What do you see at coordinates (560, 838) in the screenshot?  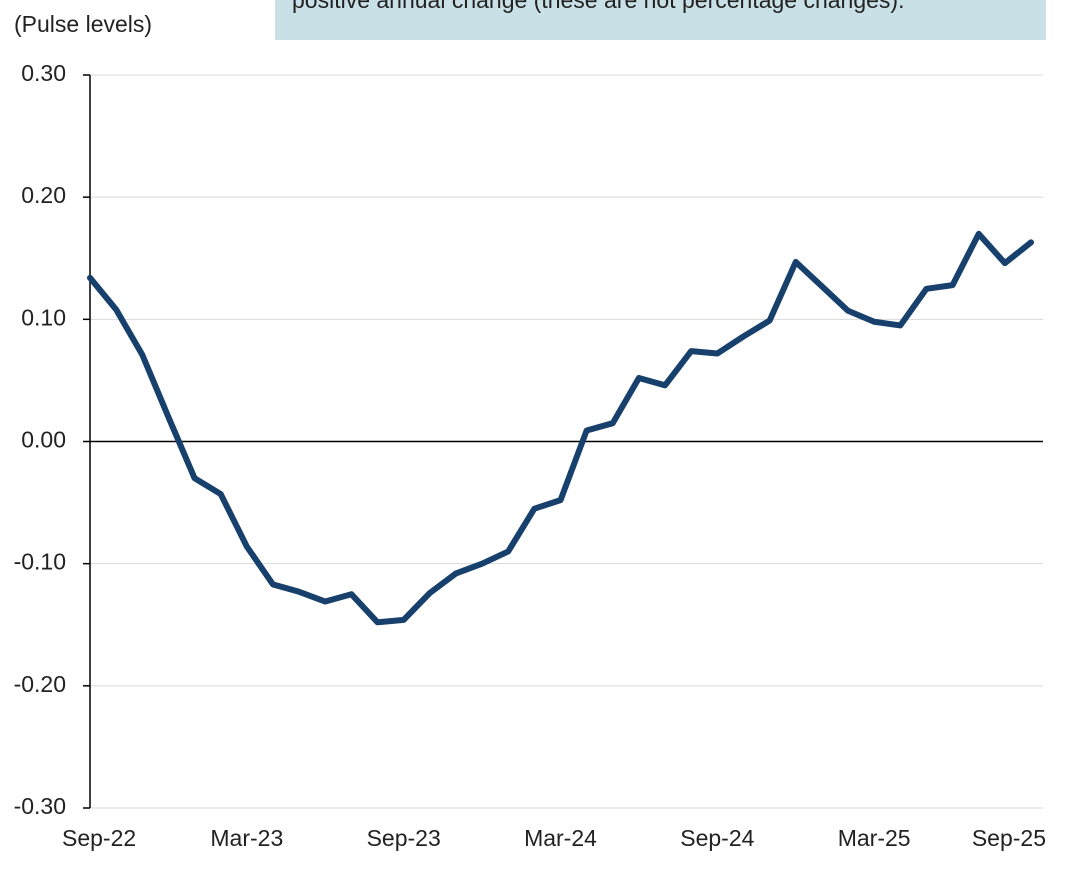 I see `x-tick-label: Mar-24` at bounding box center [560, 838].